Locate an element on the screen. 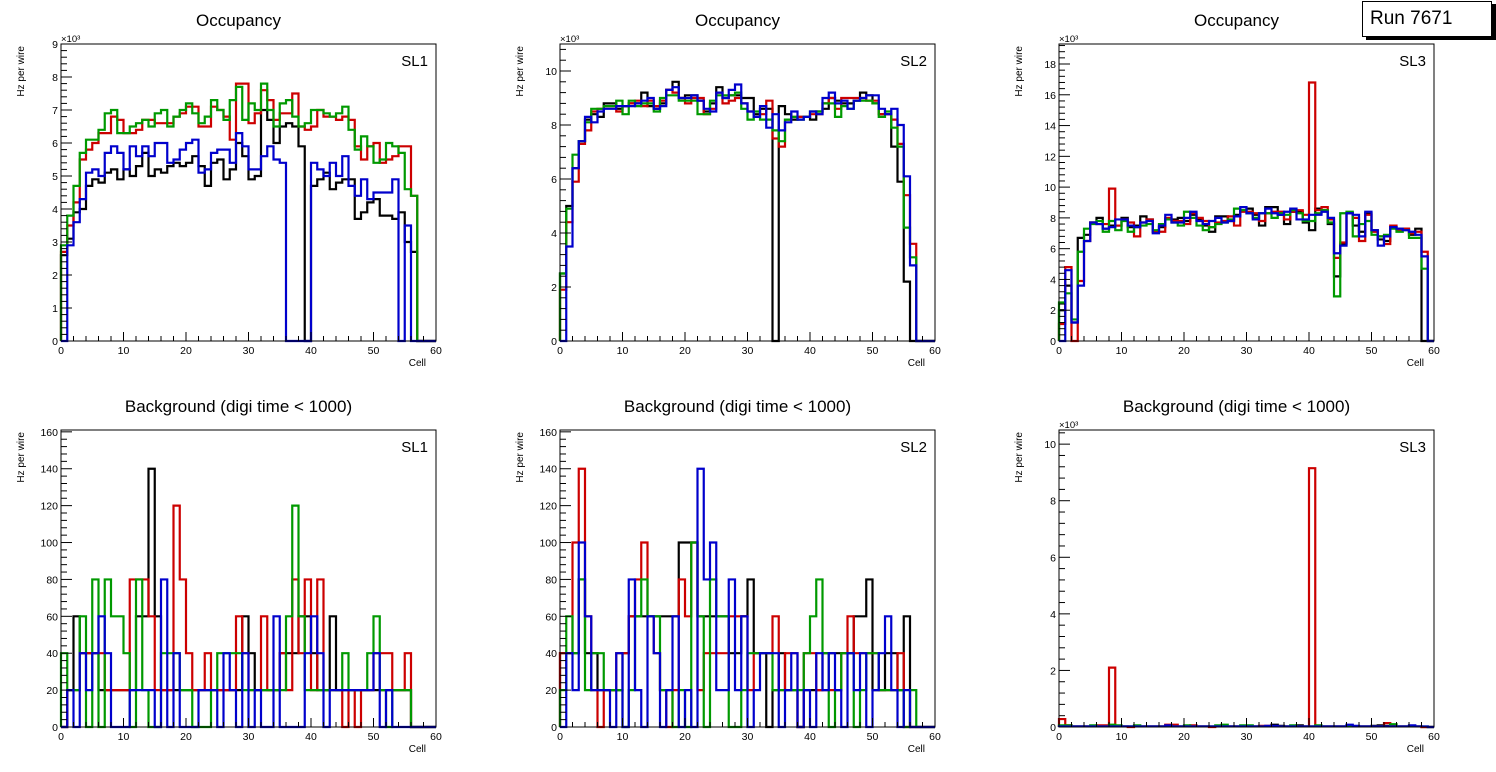  y-tick-label: 100 is located at coordinates (548, 544).